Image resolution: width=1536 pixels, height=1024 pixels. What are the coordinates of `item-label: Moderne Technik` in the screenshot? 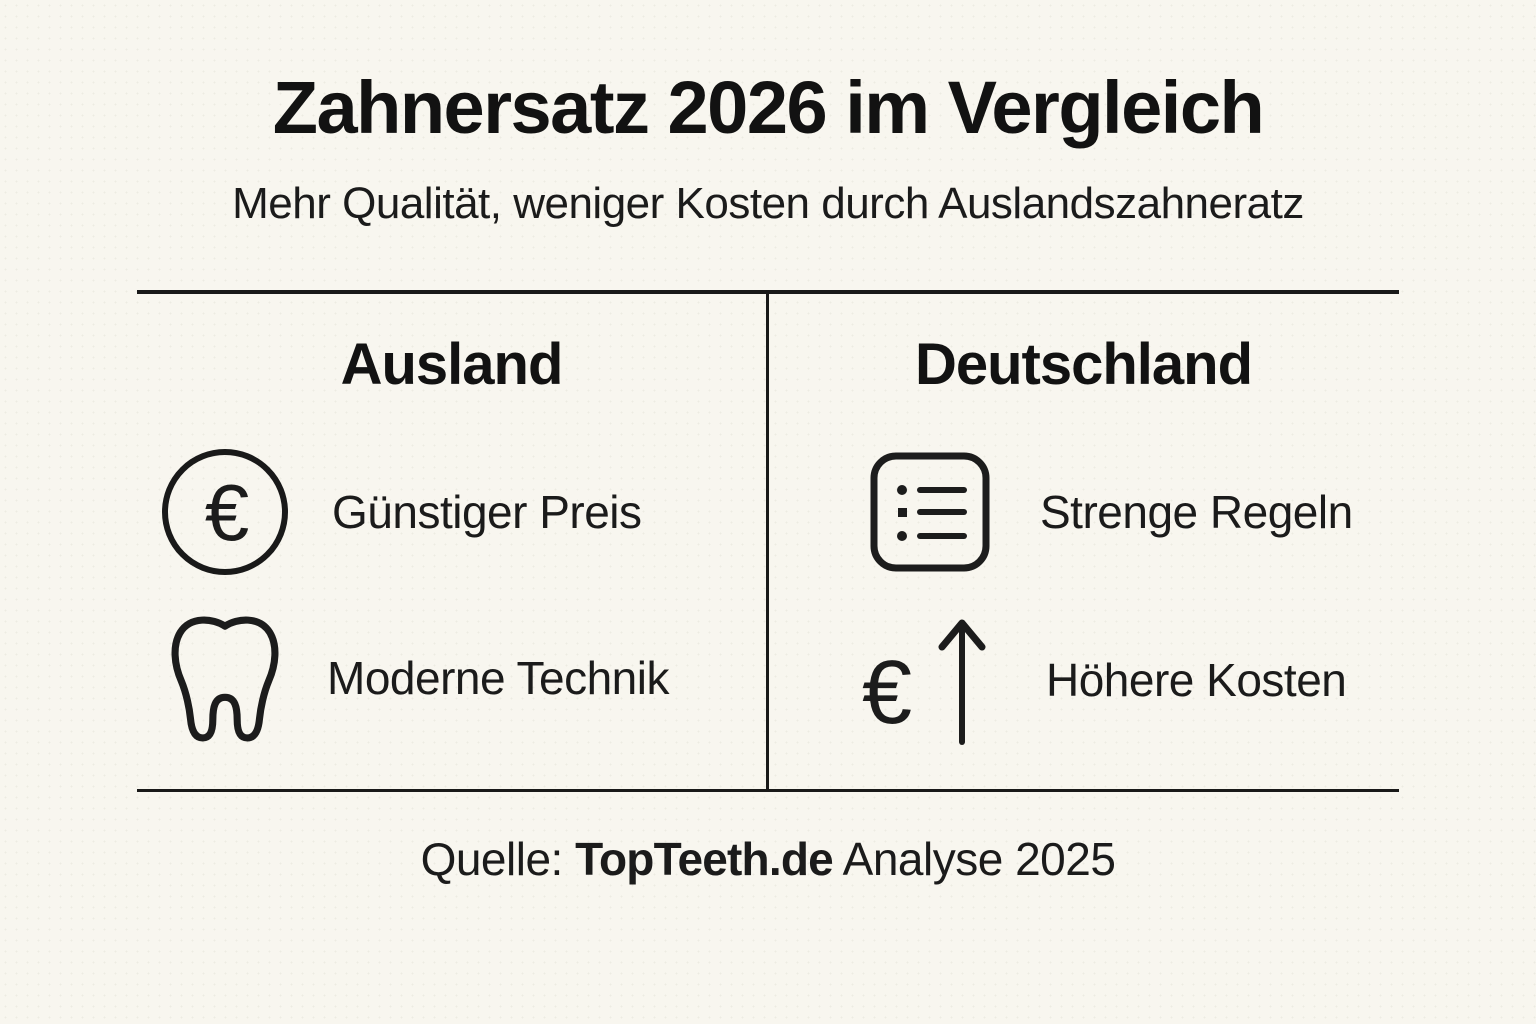 It's located at (498, 678).